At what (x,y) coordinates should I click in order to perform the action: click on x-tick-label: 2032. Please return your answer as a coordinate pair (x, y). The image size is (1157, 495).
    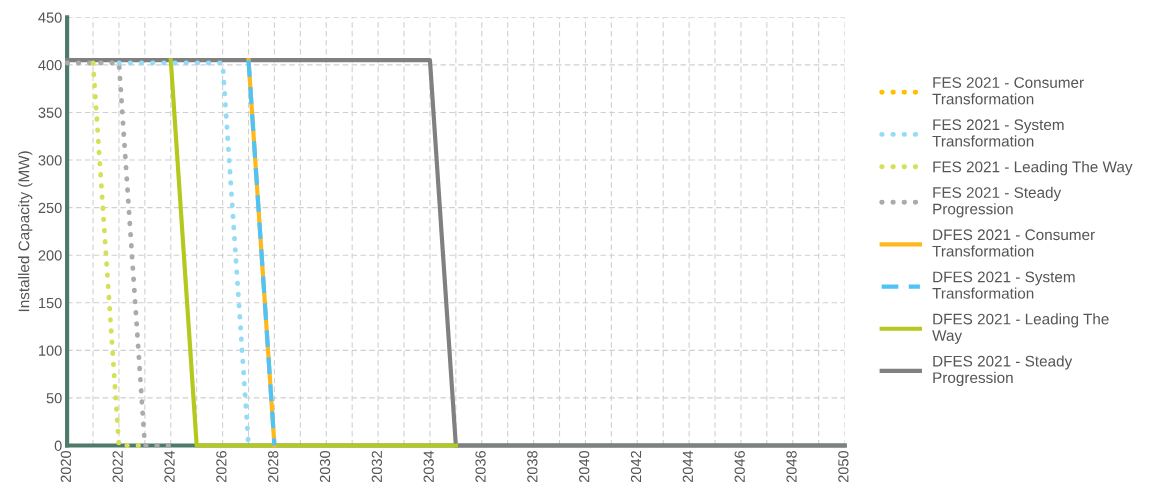
    Looking at the image, I should click on (377, 467).